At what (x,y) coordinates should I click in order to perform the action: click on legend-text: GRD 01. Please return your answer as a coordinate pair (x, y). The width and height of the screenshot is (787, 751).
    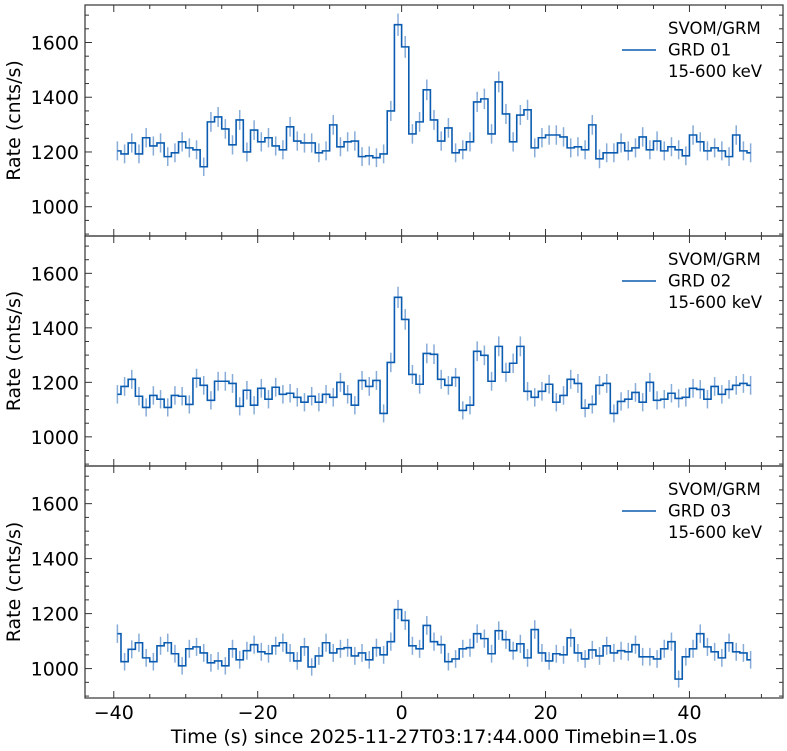
    Looking at the image, I should click on (699, 50).